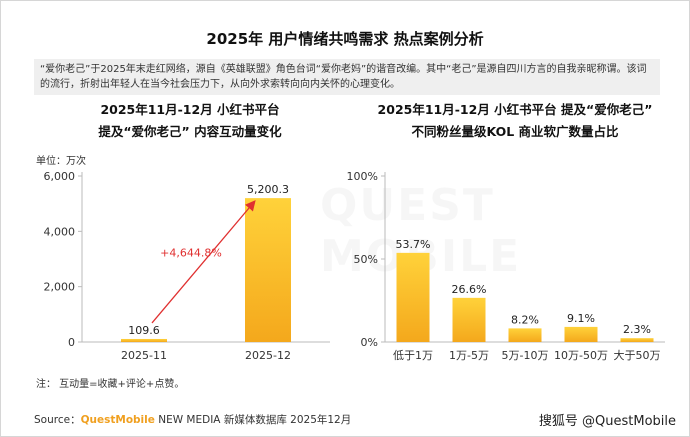 The image size is (690, 437). Describe the element at coordinates (144, 355) in the screenshot. I see `x-tick-label: 2025-11` at that location.